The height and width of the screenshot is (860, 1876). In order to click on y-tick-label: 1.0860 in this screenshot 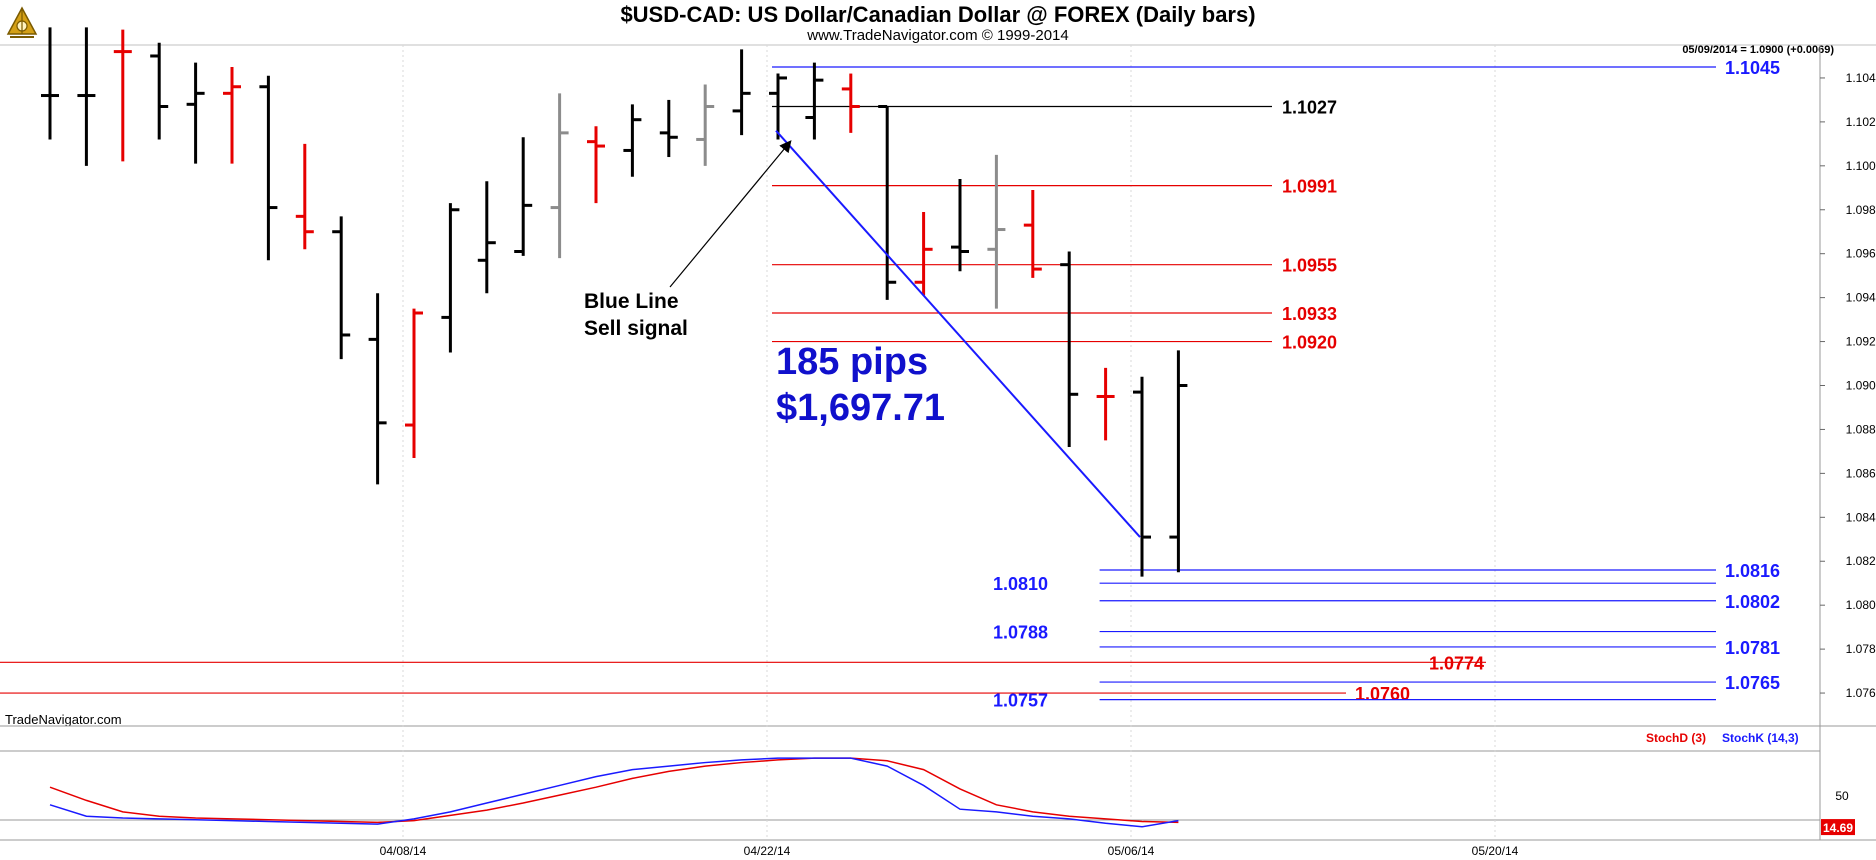, I will do `click(1861, 473)`.